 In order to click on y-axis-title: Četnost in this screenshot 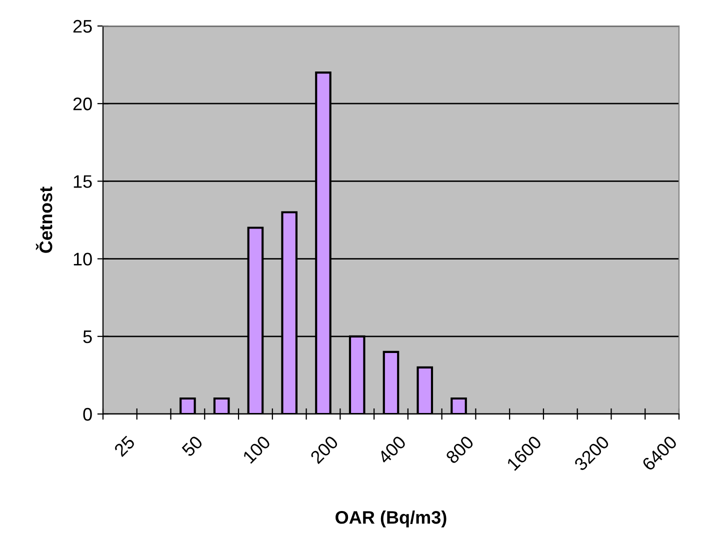, I will do `click(44, 219)`.